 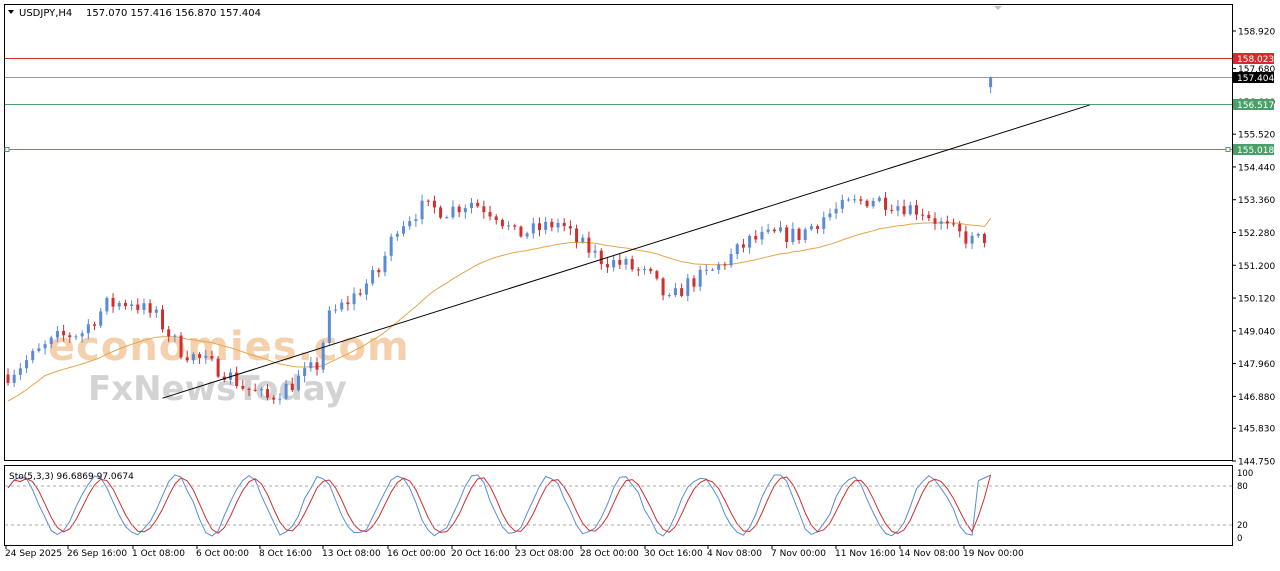 What do you see at coordinates (1256, 332) in the screenshot?
I see `price-tick-label: 149.040` at bounding box center [1256, 332].